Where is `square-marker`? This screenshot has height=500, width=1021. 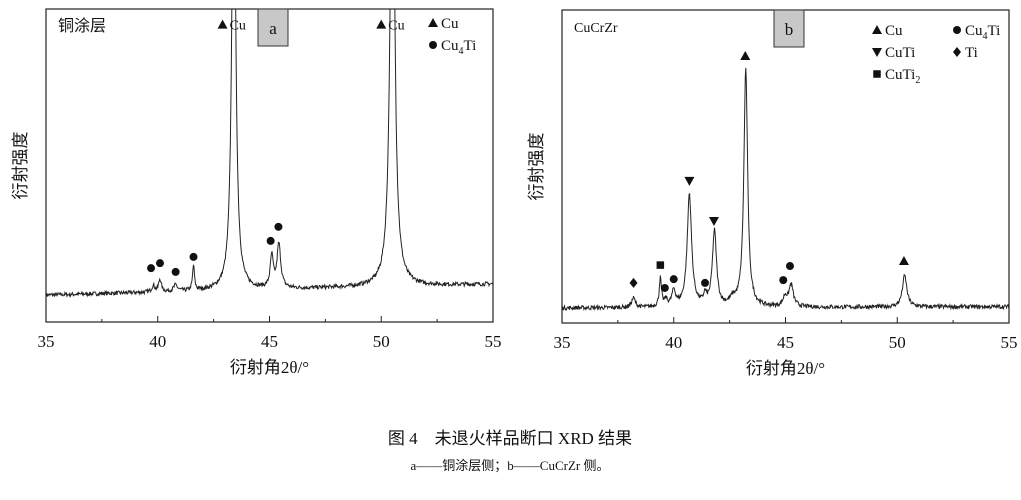 square-marker is located at coordinates (660, 265).